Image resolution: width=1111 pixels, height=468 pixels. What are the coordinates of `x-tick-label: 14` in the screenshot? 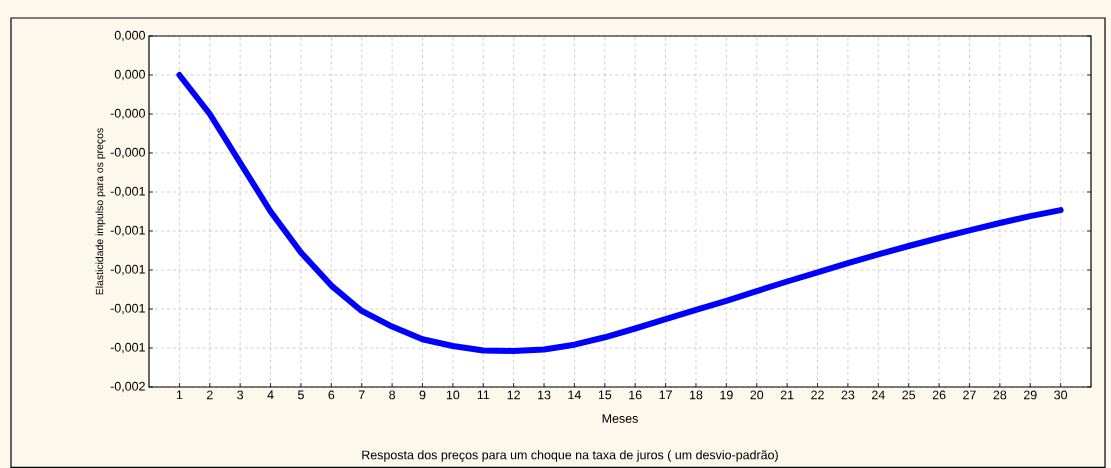 It's located at (574, 395).